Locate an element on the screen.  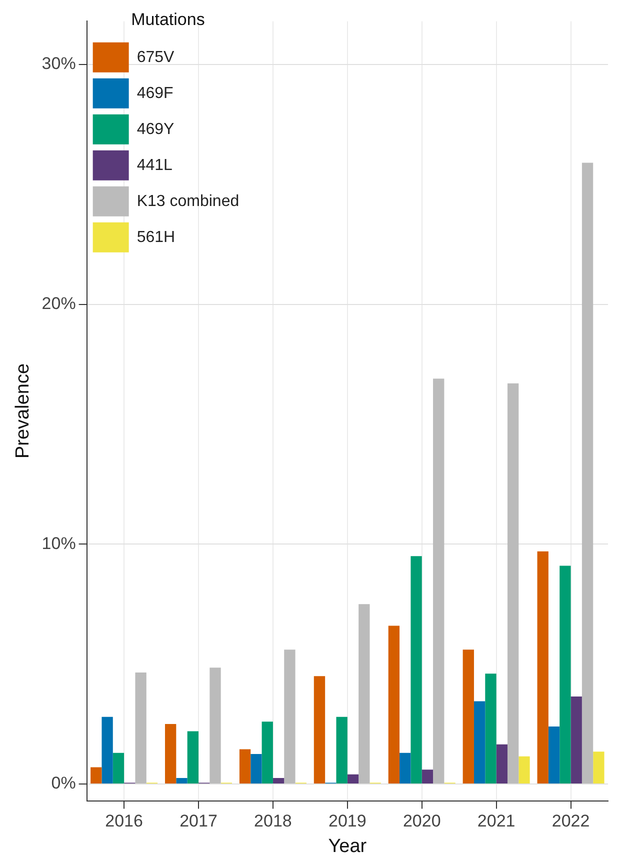
legend-label: 561H is located at coordinates (156, 237).